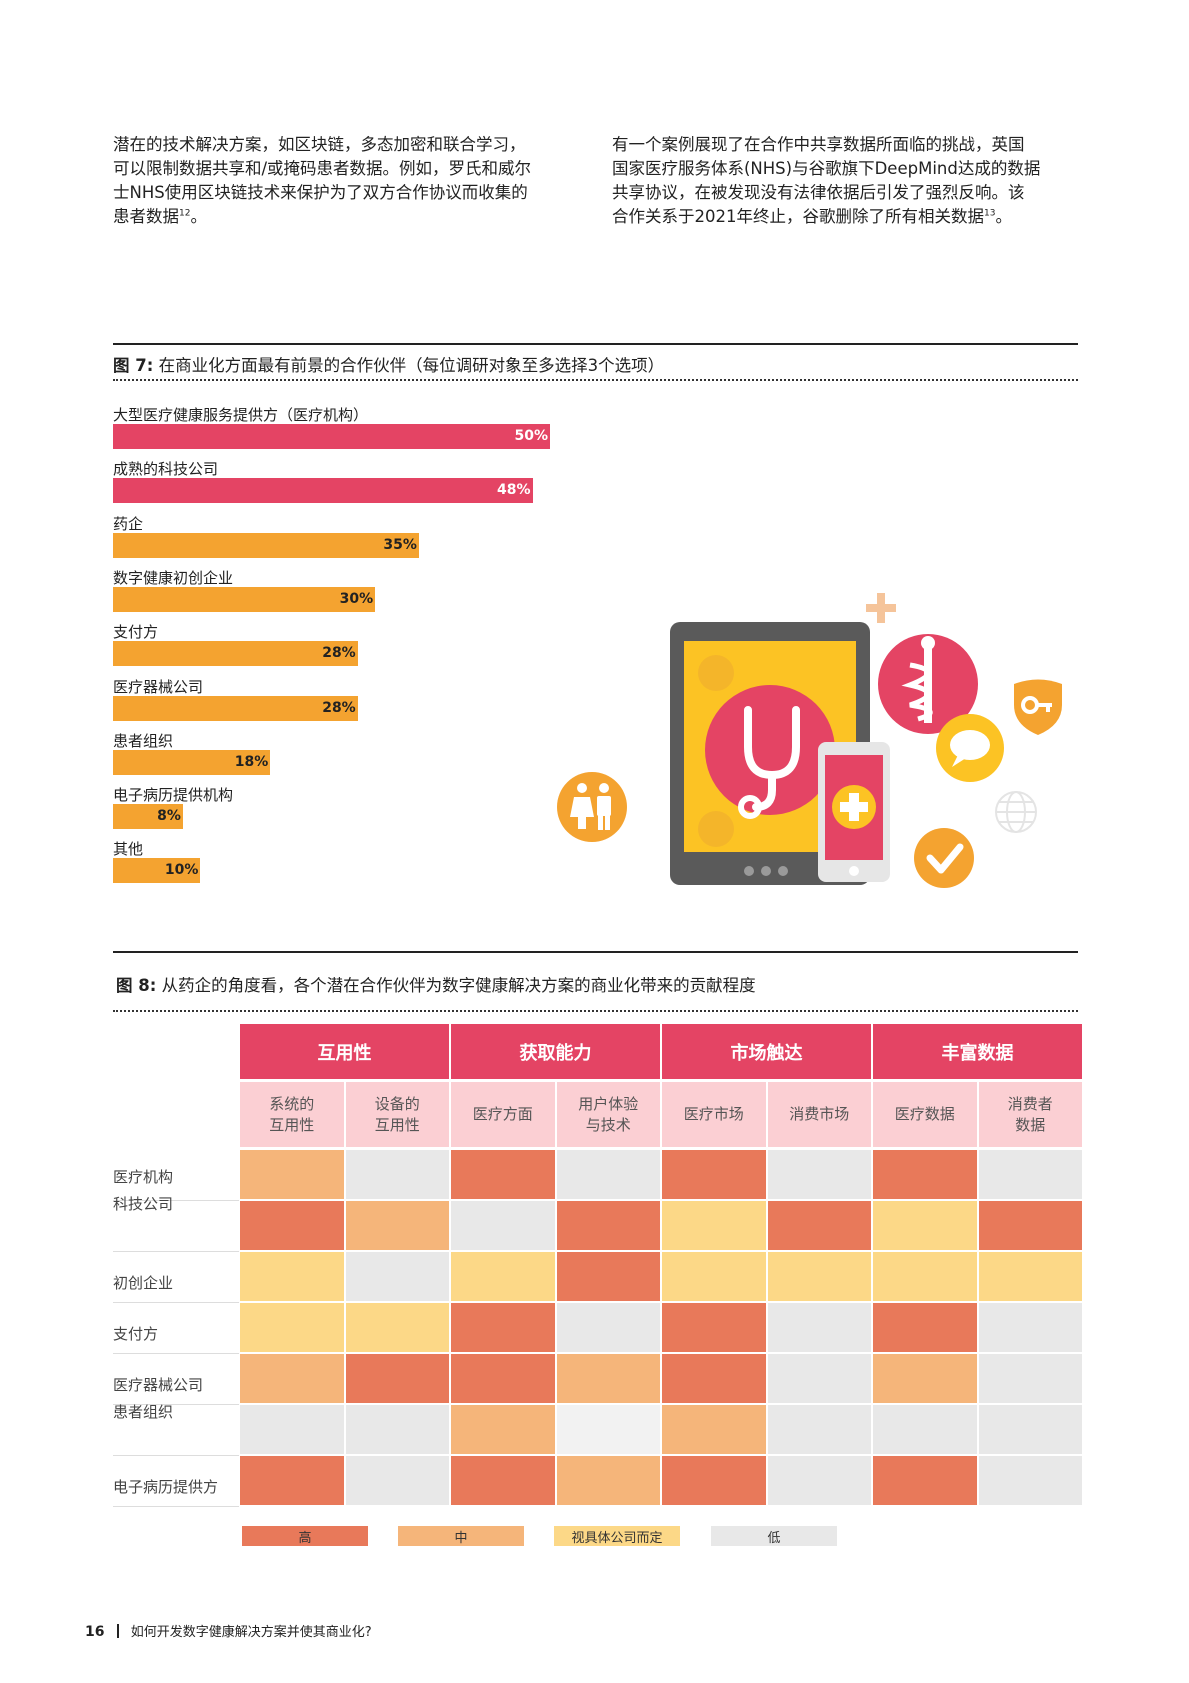 This screenshot has width=1189, height=1683. I want to click on heatmap-group-header: 互用性, so click(344, 1051).